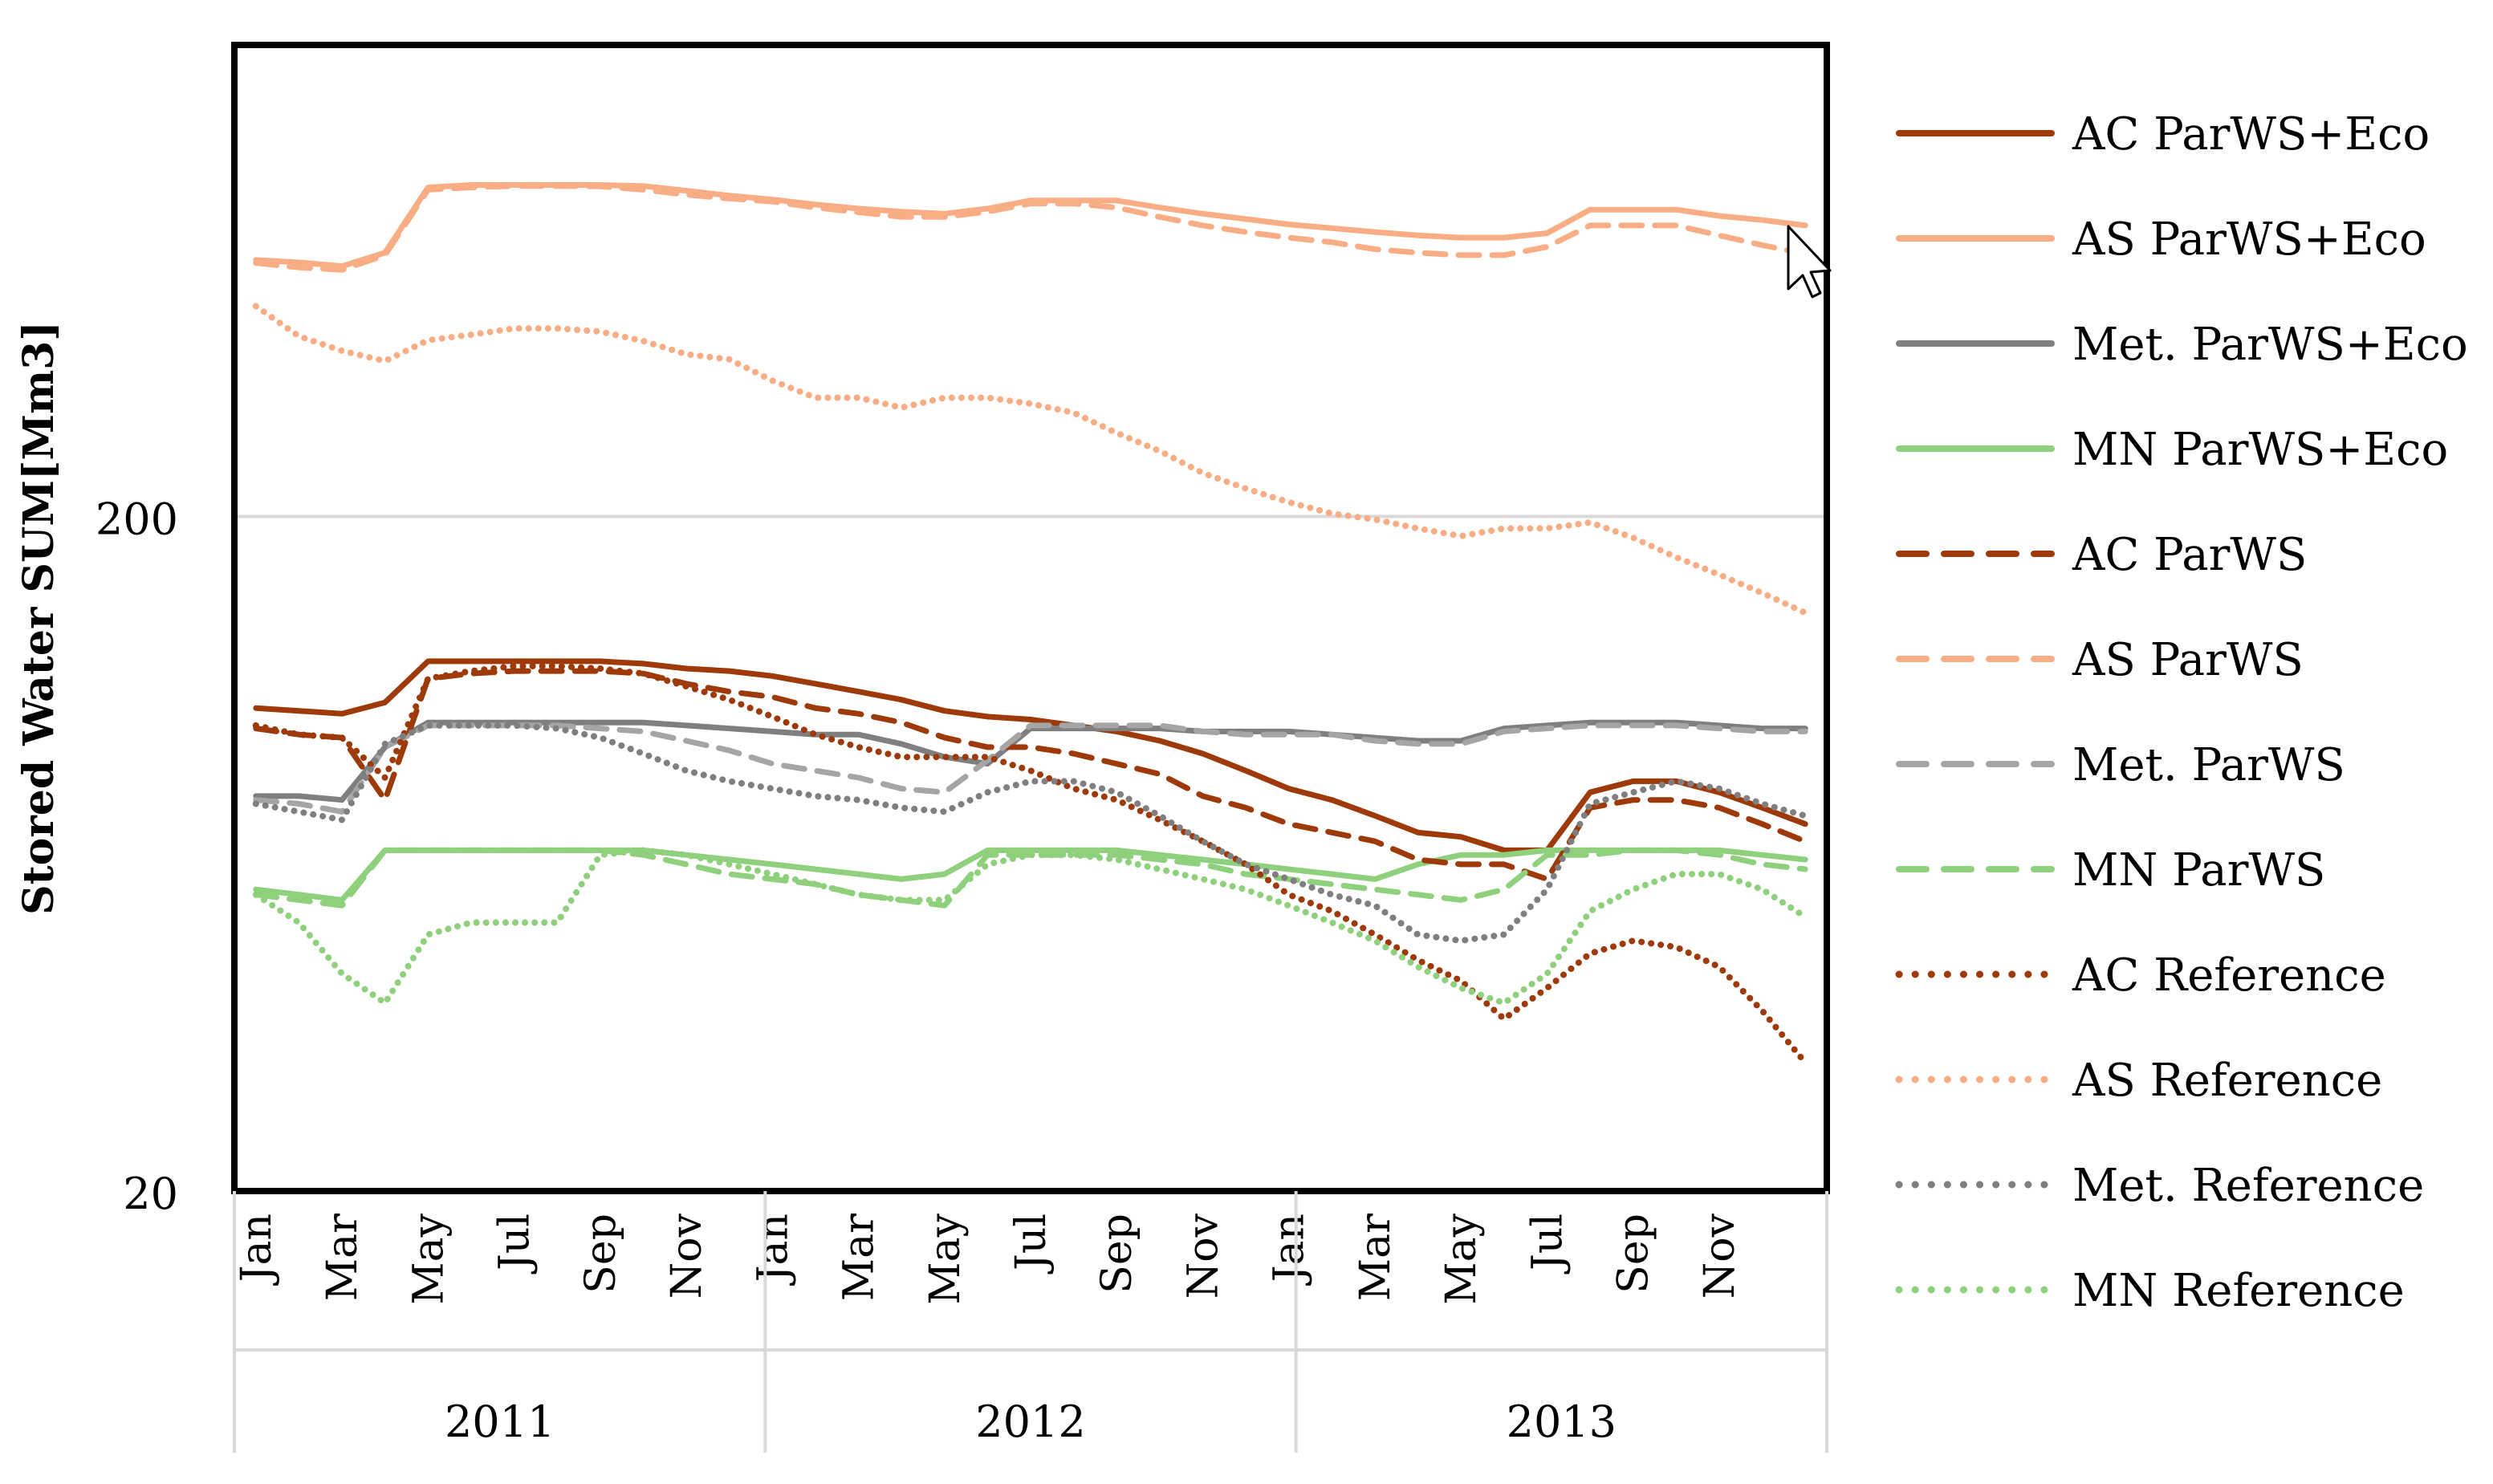 The height and width of the screenshot is (1484, 2493). I want to click on series-line-as-parws-eco, so click(1030, 226).